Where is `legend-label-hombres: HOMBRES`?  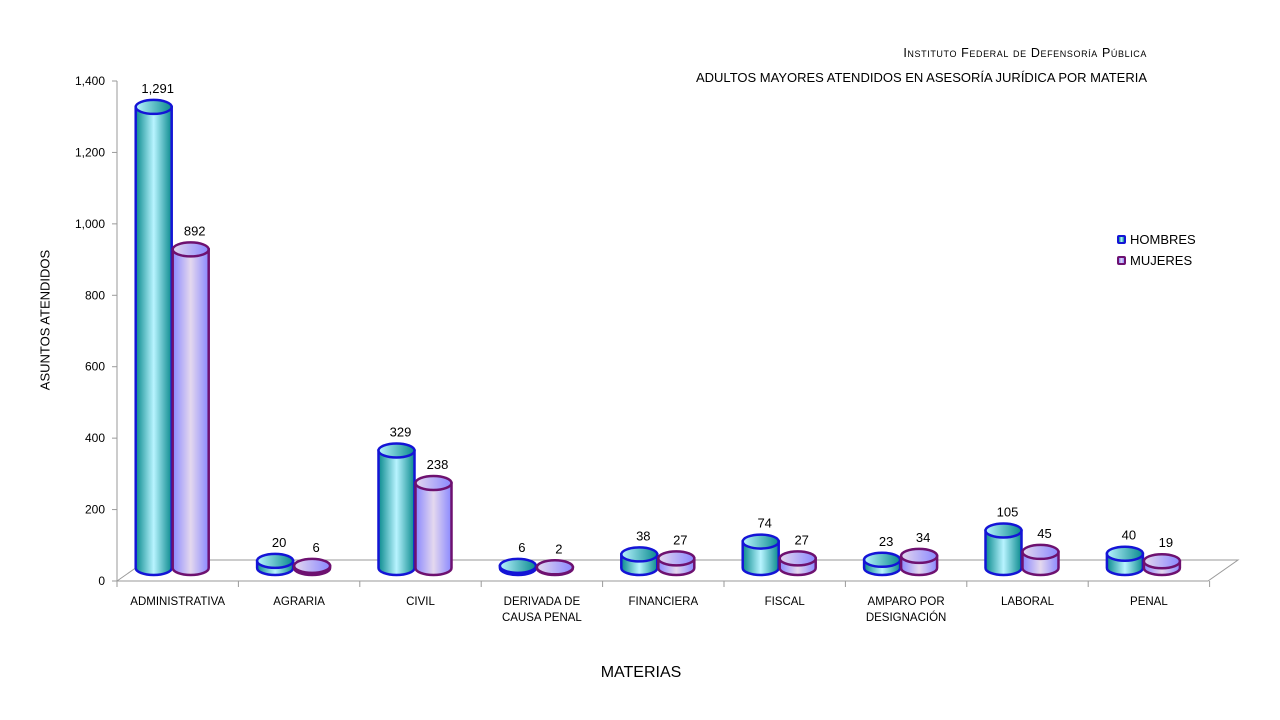
legend-label-hombres: HOMBRES is located at coordinates (1163, 239).